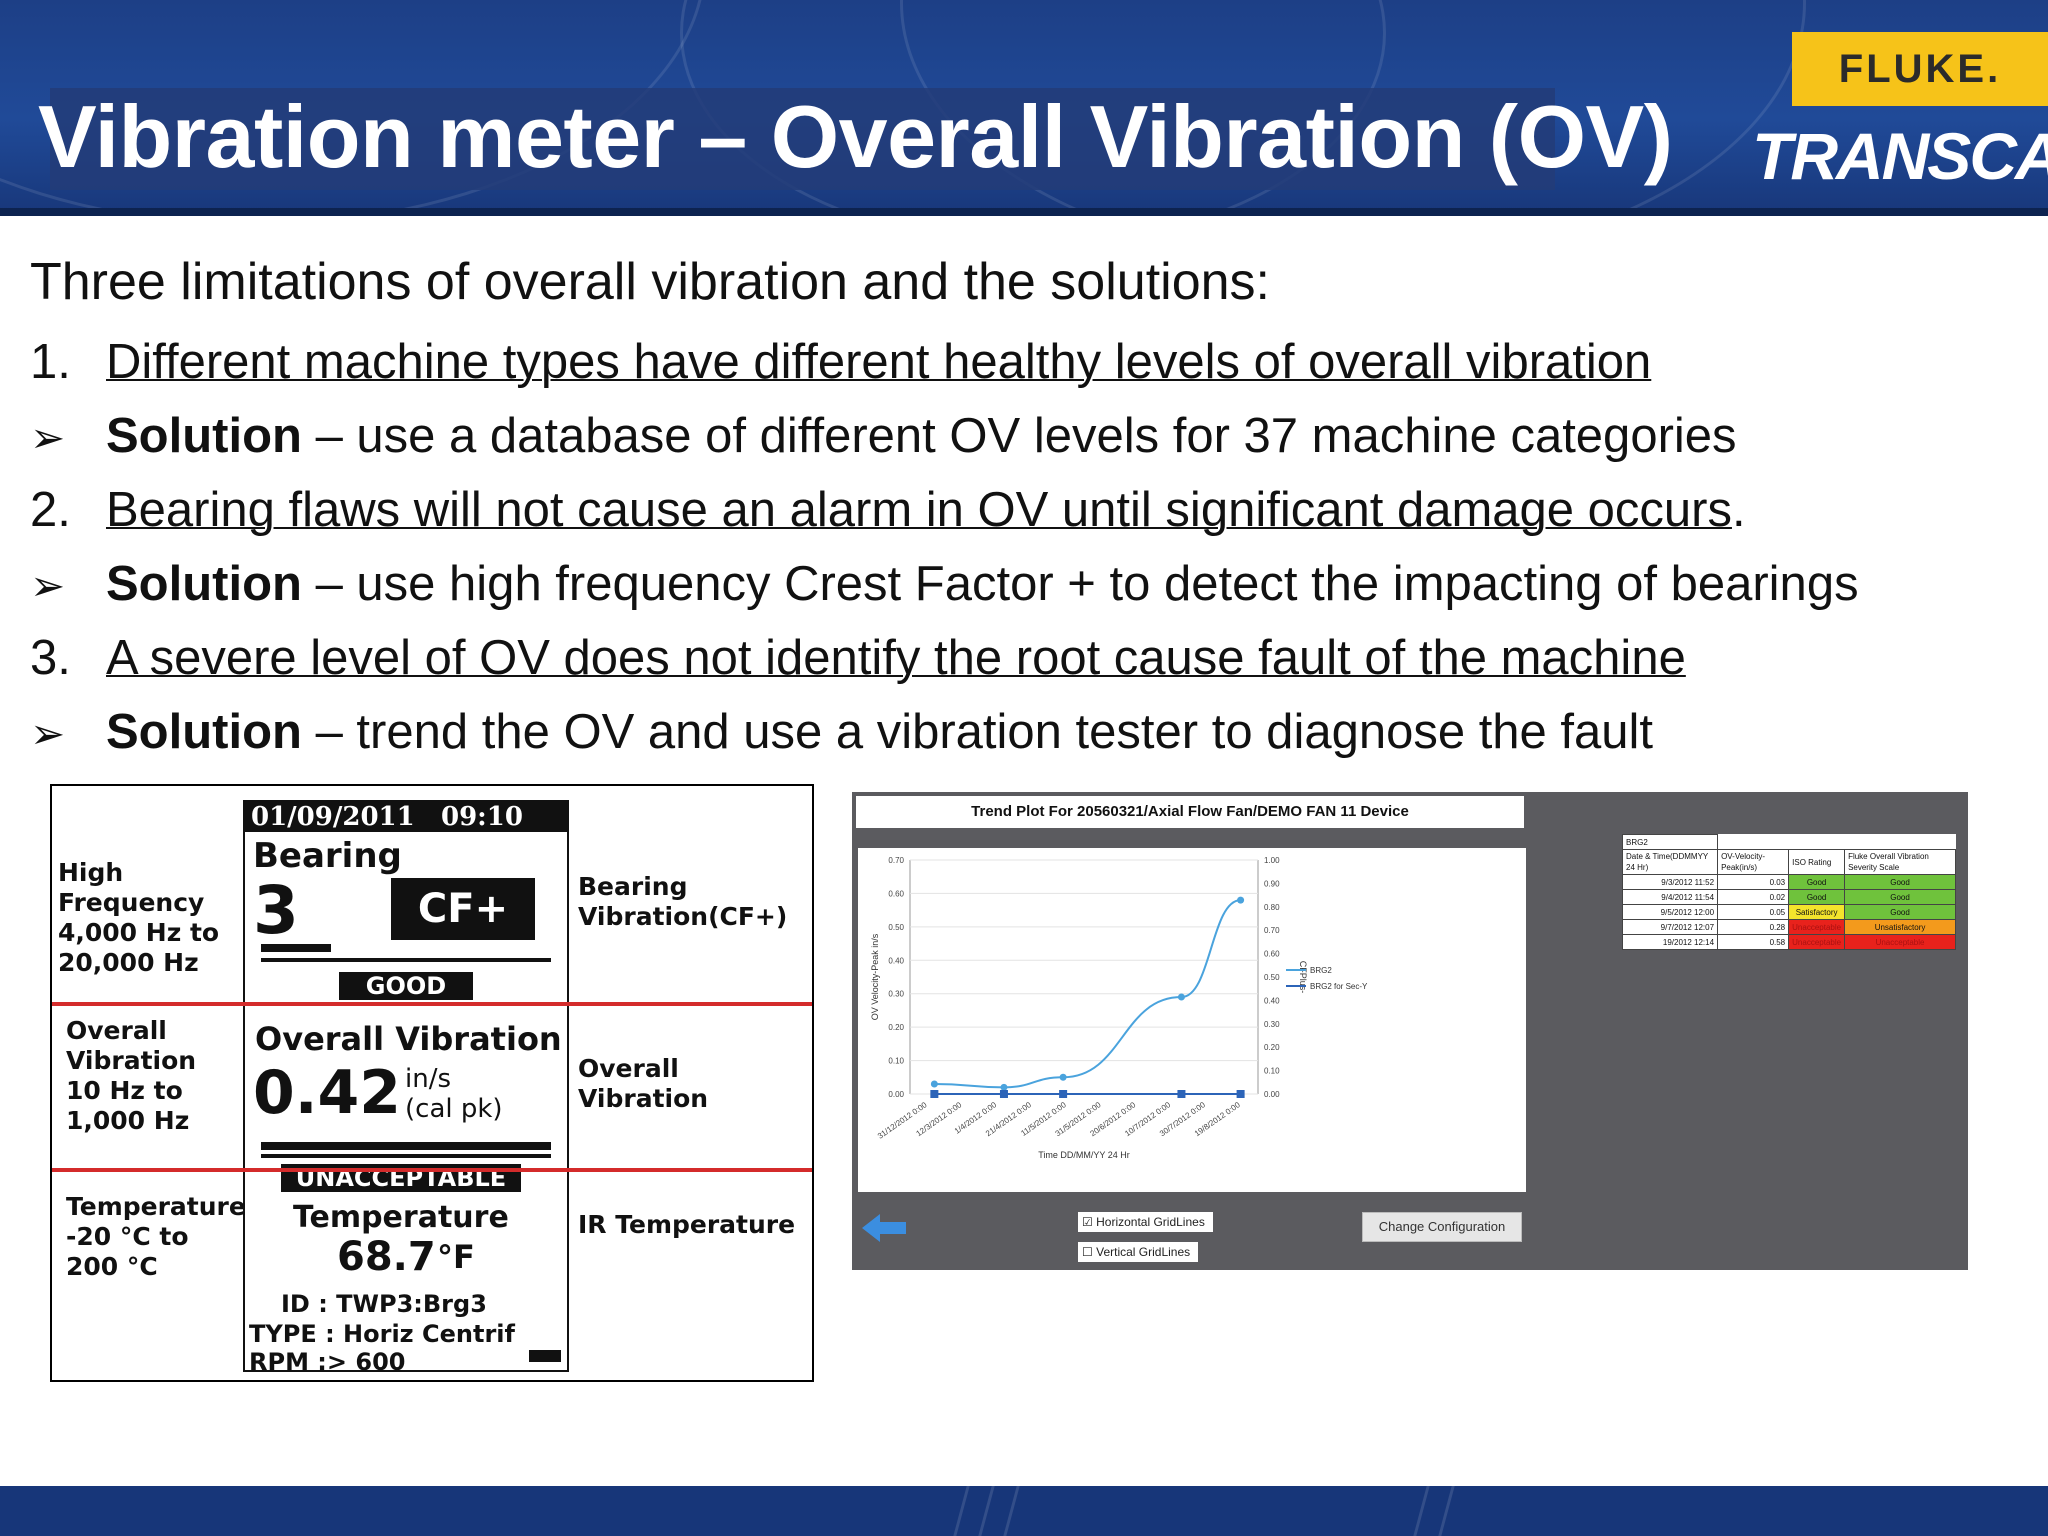 This screenshot has height=1536, width=2048. I want to click on title-background, so click(802, 139).